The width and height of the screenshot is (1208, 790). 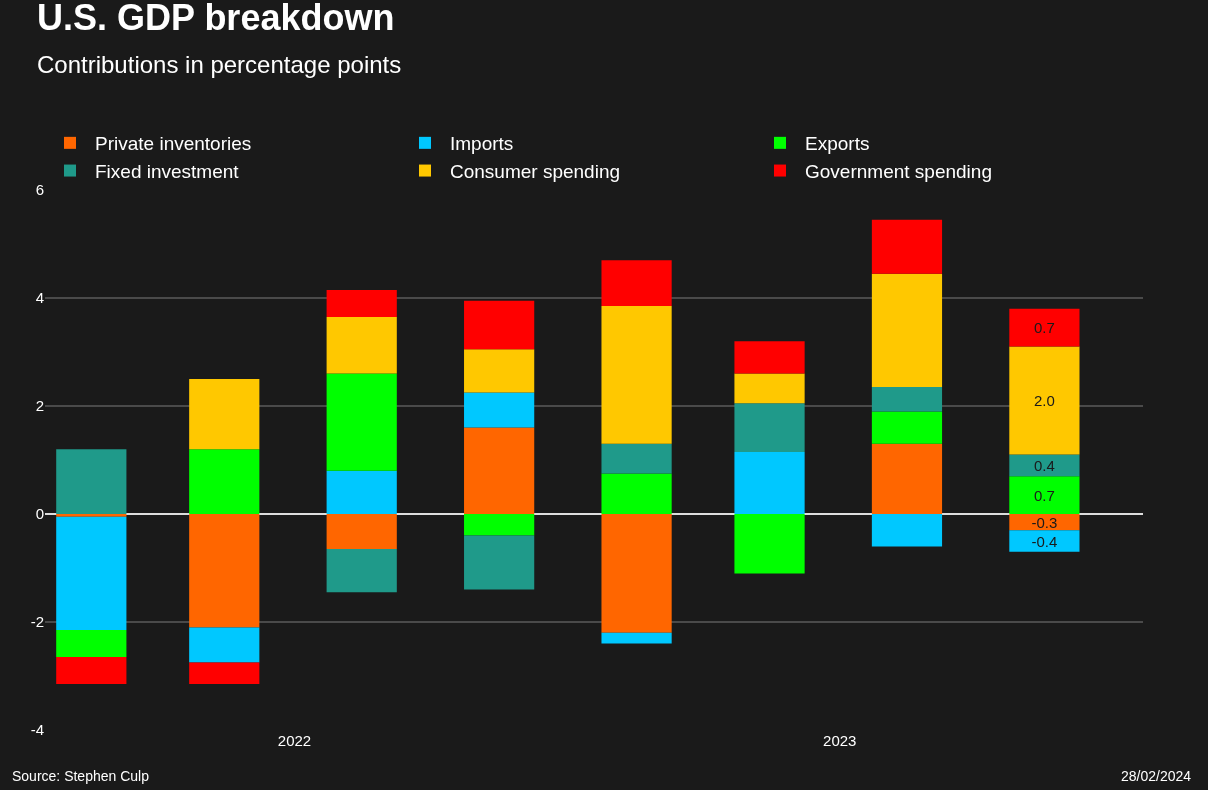 What do you see at coordinates (840, 740) in the screenshot?
I see `x-tick-label: 2023` at bounding box center [840, 740].